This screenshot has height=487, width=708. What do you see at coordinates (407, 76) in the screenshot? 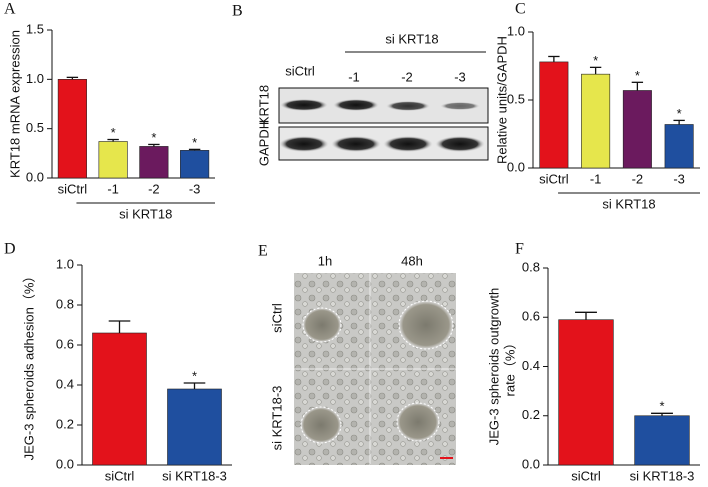
I see `lane-label: -2` at bounding box center [407, 76].